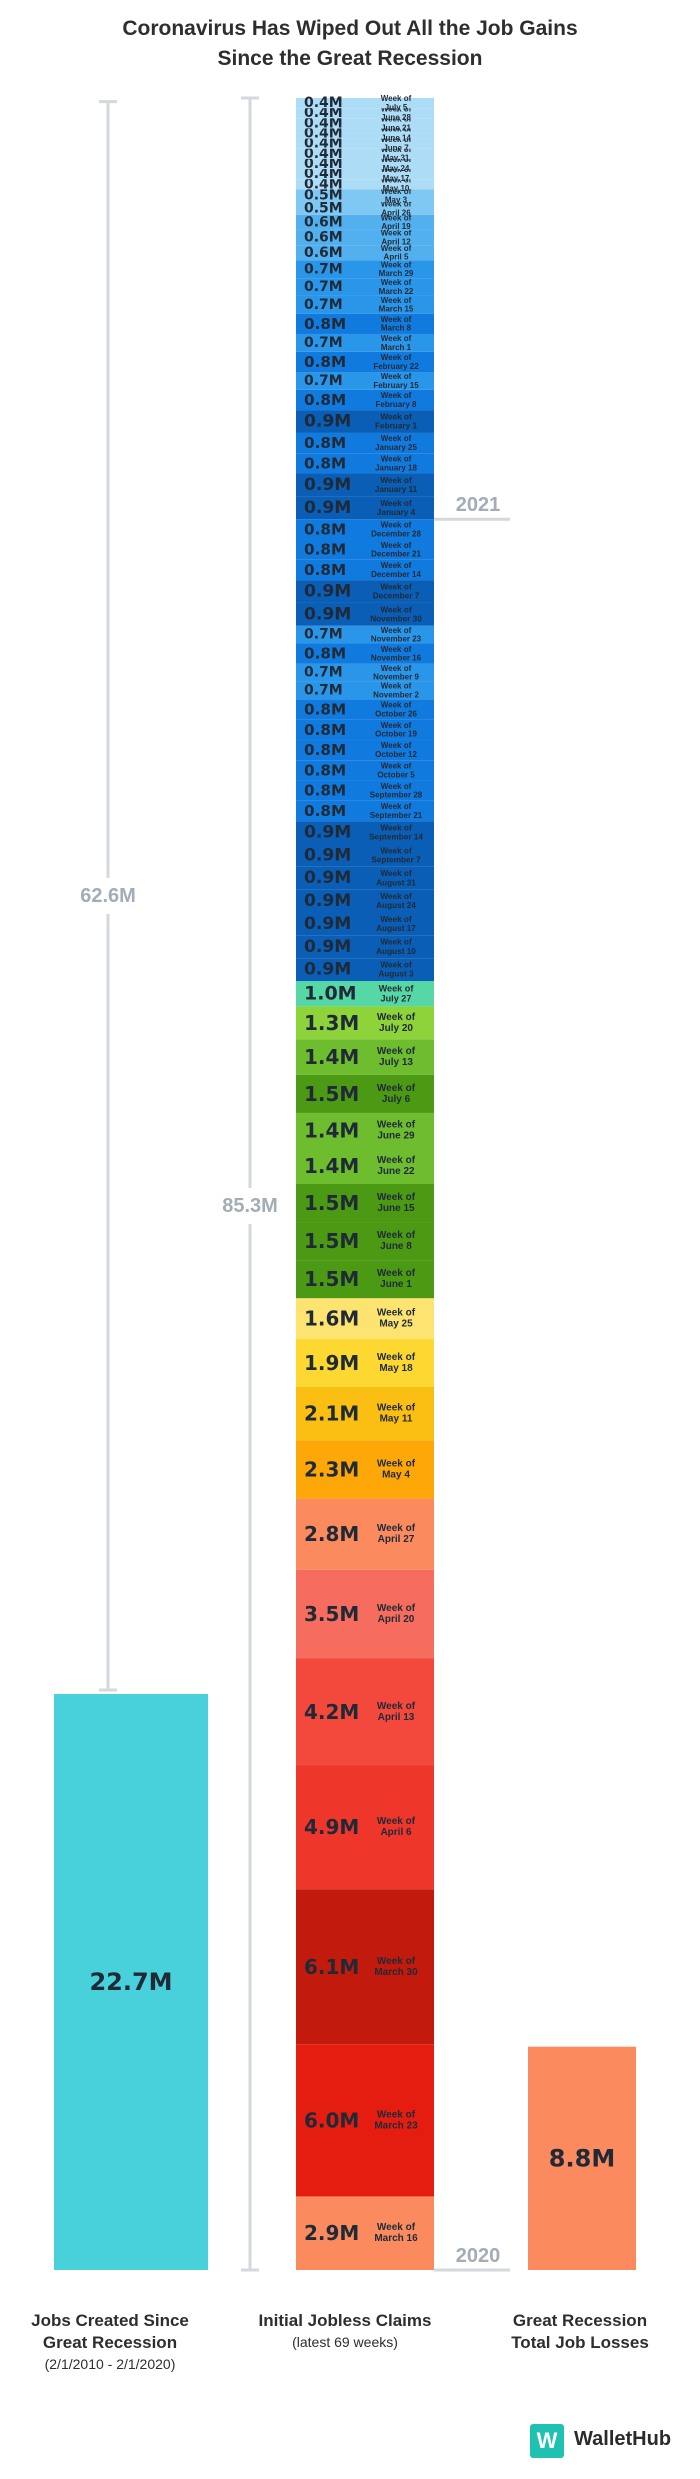 The height and width of the screenshot is (2479, 700). I want to click on week-date-label: July 5, so click(396, 107).